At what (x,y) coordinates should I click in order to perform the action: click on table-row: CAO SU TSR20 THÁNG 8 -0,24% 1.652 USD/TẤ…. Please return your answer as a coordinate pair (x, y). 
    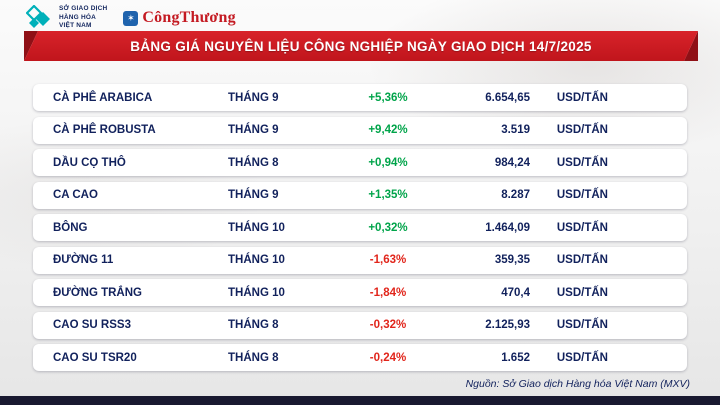
    Looking at the image, I should click on (360, 357).